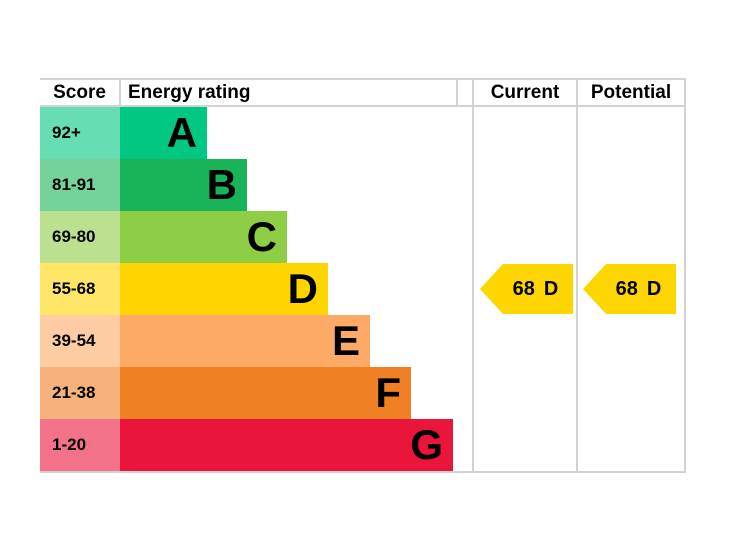 The width and height of the screenshot is (733, 550). Describe the element at coordinates (80, 133) in the screenshot. I see `band-score-range: 92+` at that location.